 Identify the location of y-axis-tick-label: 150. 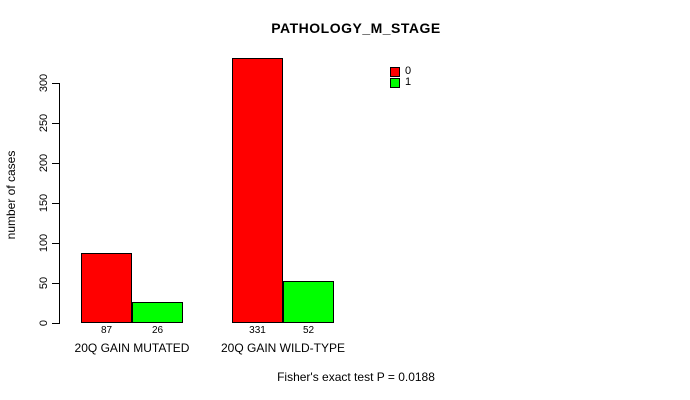
(44, 203).